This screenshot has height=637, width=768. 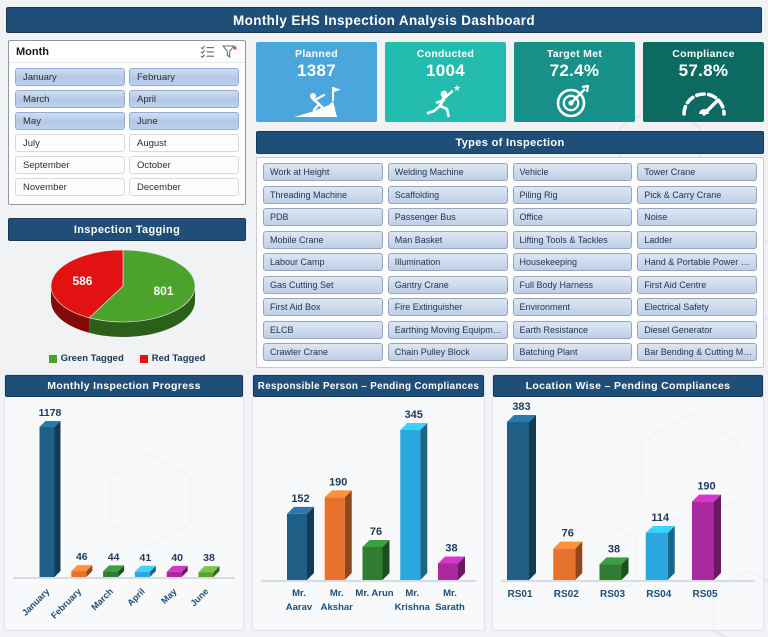 What do you see at coordinates (414, 501) in the screenshot?
I see `bar-mr-krishna` at bounding box center [414, 501].